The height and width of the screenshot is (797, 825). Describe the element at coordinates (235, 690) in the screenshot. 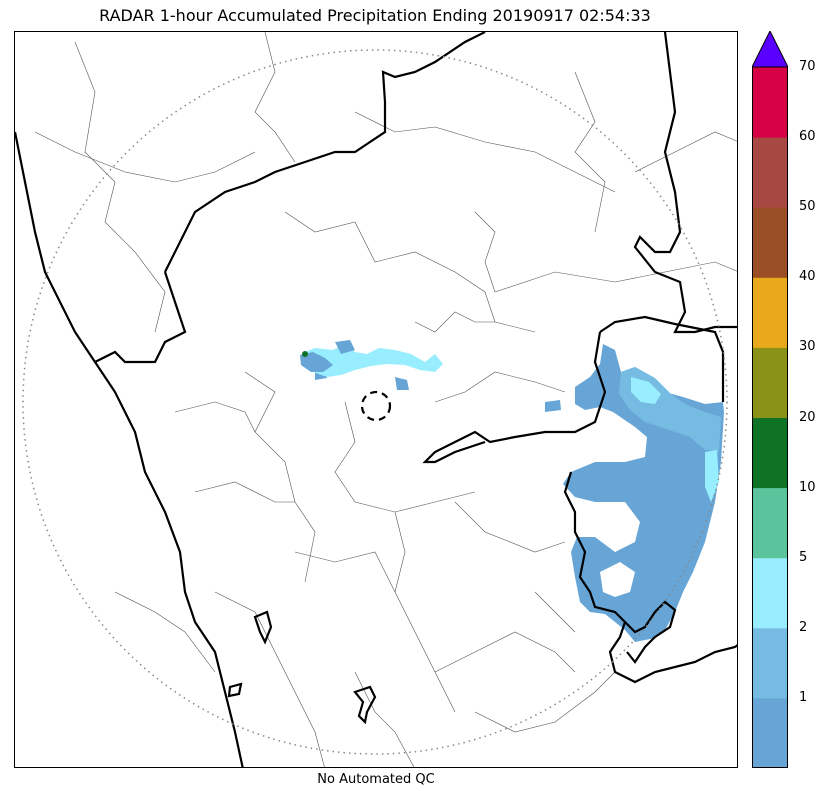

I see `enclave-coast` at that location.